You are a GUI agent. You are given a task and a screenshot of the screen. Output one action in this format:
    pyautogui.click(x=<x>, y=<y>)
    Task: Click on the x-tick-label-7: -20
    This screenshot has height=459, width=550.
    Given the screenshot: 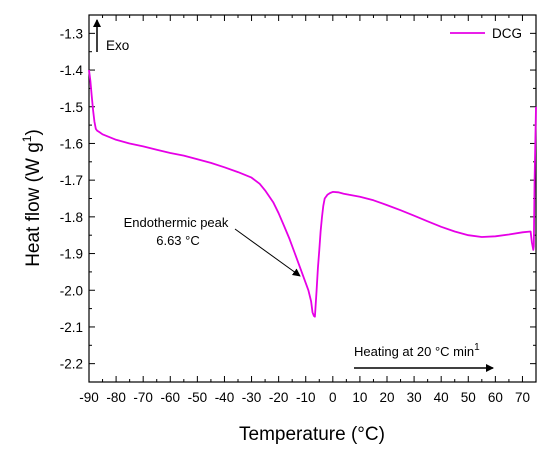 What is the action you would take?
    pyautogui.click(x=279, y=397)
    